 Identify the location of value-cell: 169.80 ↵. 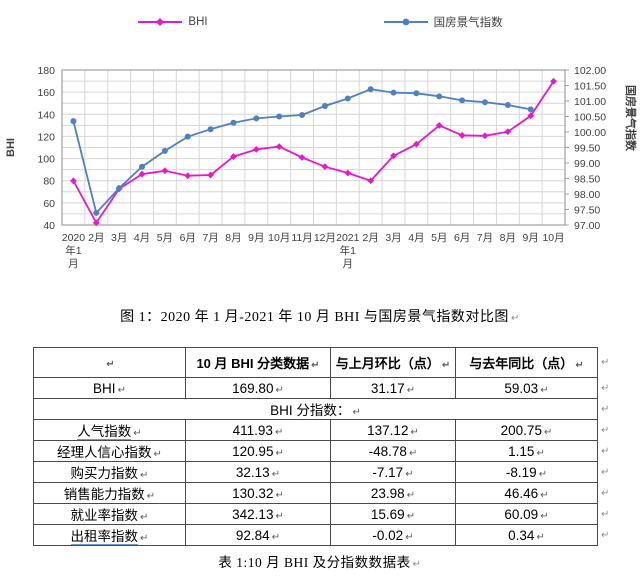
(258, 388).